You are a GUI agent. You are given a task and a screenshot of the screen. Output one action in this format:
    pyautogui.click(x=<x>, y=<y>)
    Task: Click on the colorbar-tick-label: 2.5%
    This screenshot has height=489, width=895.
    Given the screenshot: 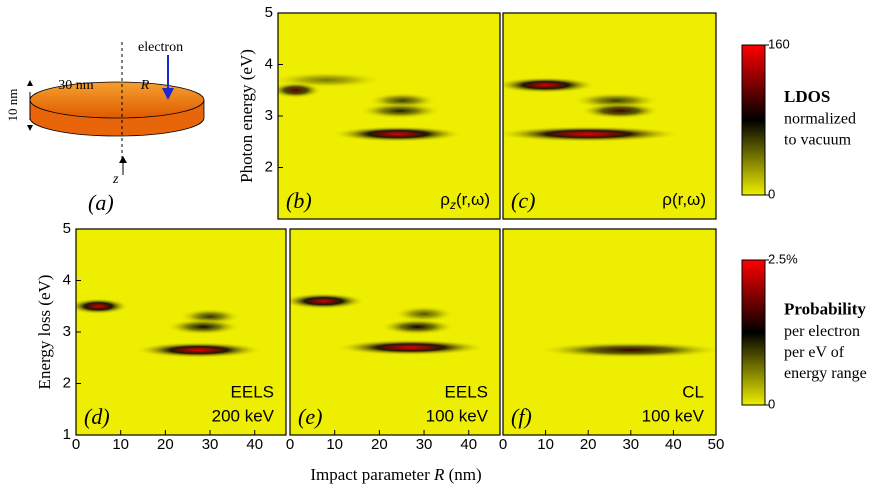 What is the action you would take?
    pyautogui.click(x=783, y=258)
    